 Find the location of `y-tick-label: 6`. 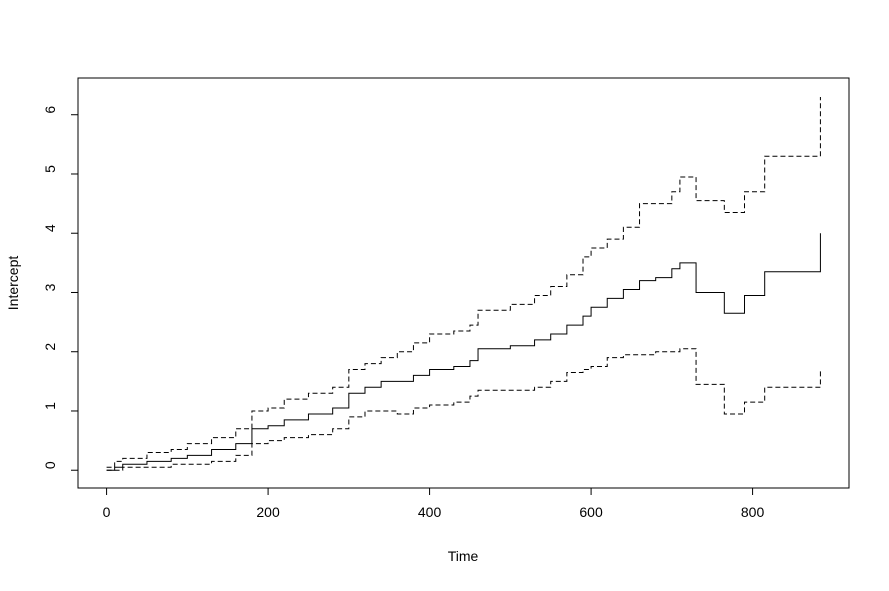

y-tick-label: 6 is located at coordinates (50, 110).